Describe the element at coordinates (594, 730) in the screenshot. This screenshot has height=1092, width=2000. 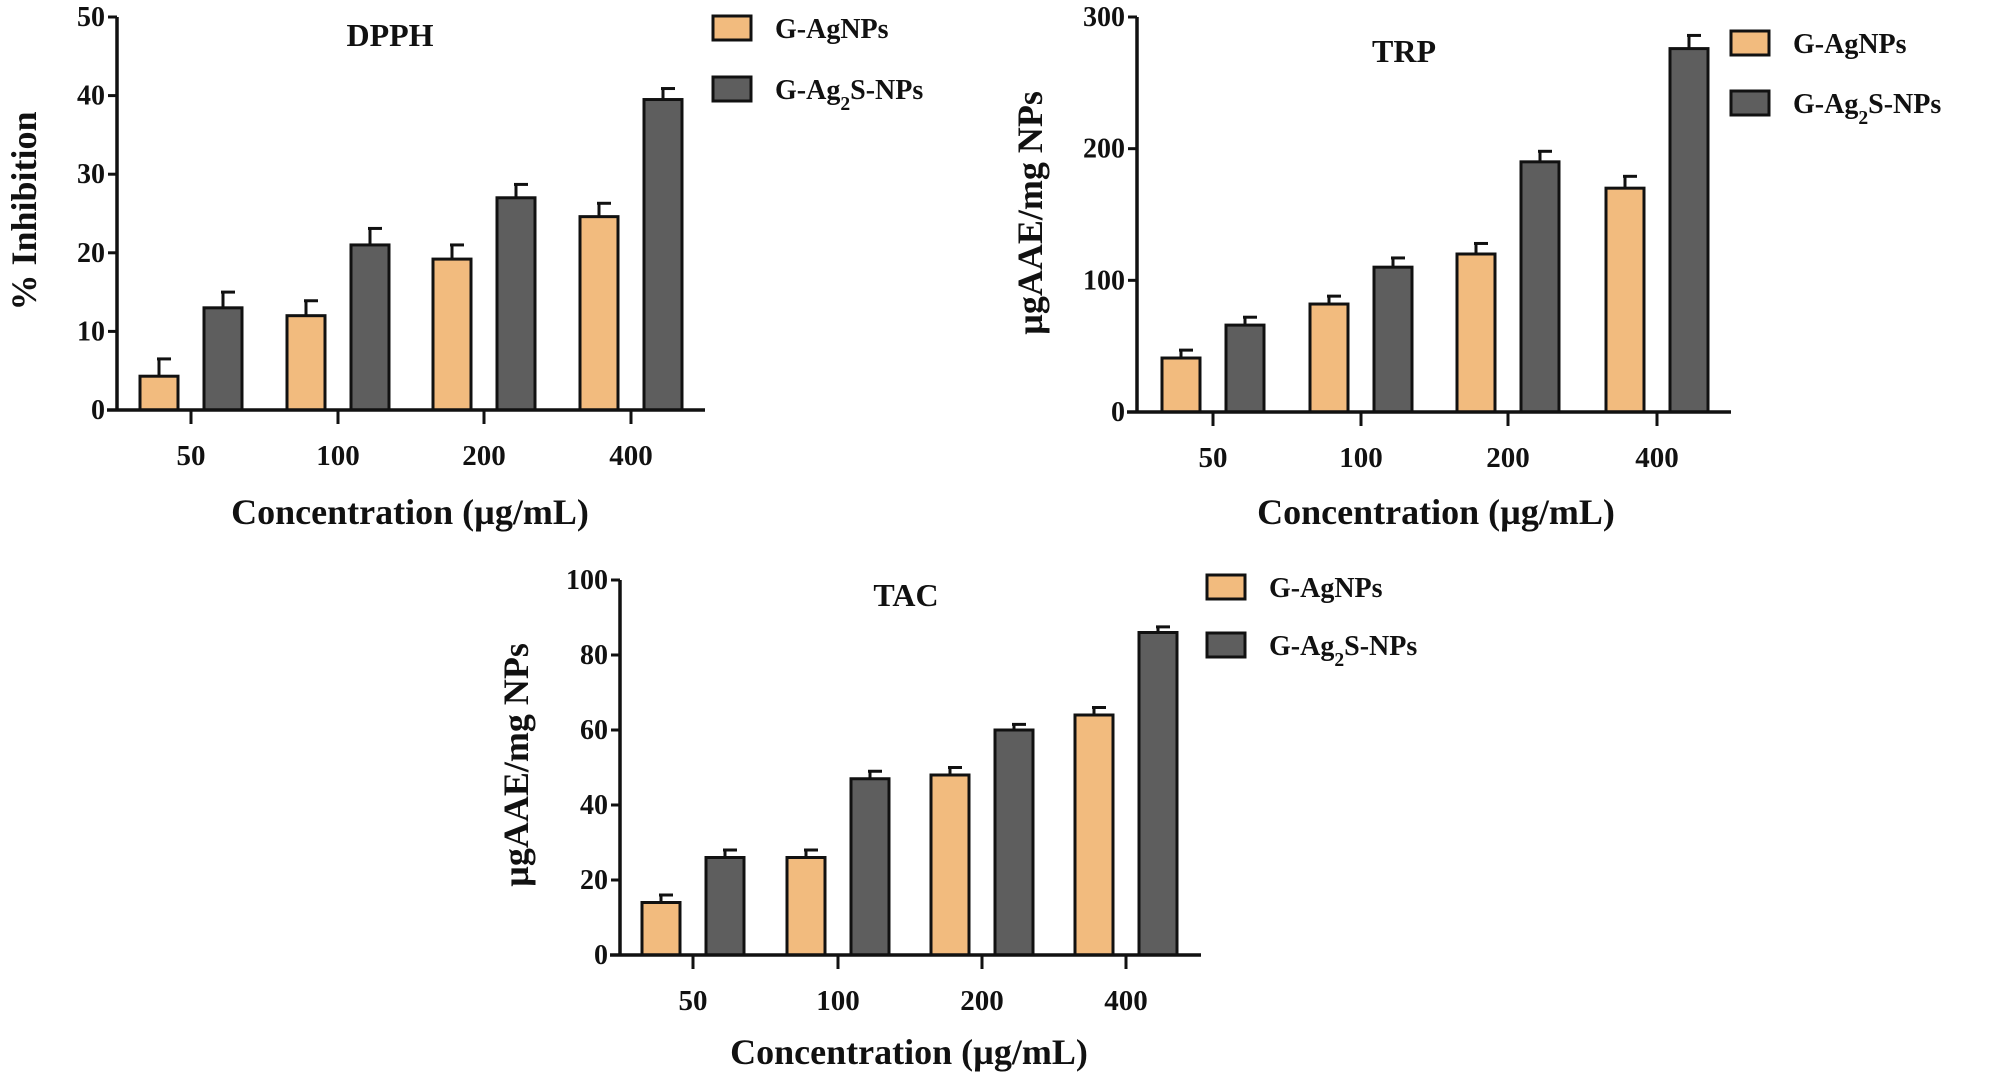
I see `y-tick-label: 60` at that location.